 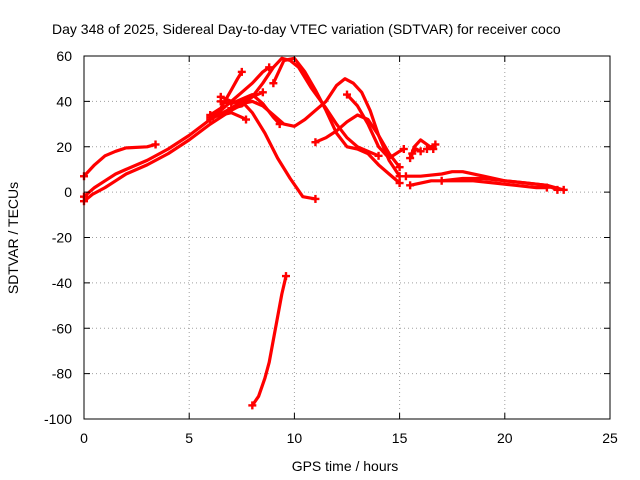 I want to click on series-sat-q, so click(x=416, y=152).